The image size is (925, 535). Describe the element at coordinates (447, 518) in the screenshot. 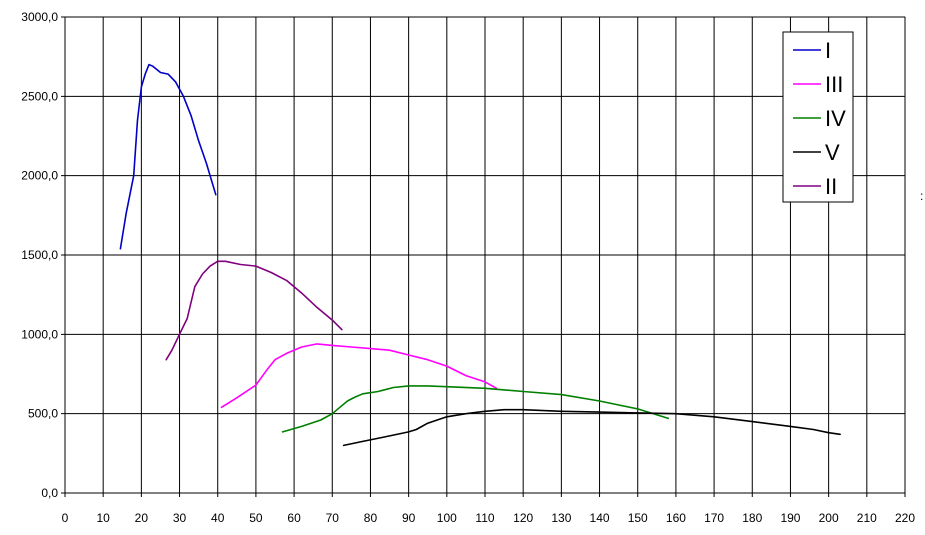

I see `x-tick-label: 100` at that location.